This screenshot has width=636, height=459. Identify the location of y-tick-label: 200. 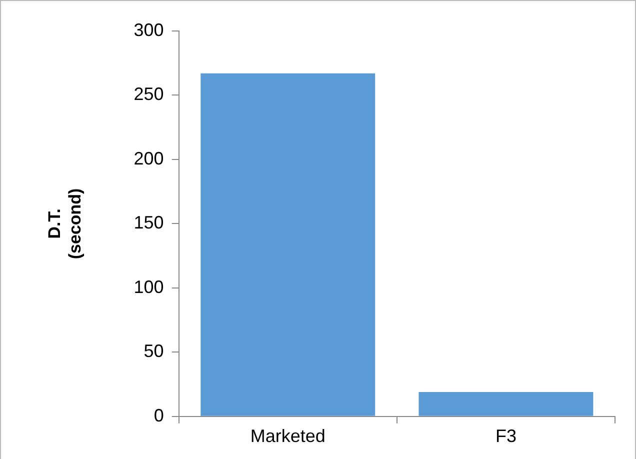
(149, 158).